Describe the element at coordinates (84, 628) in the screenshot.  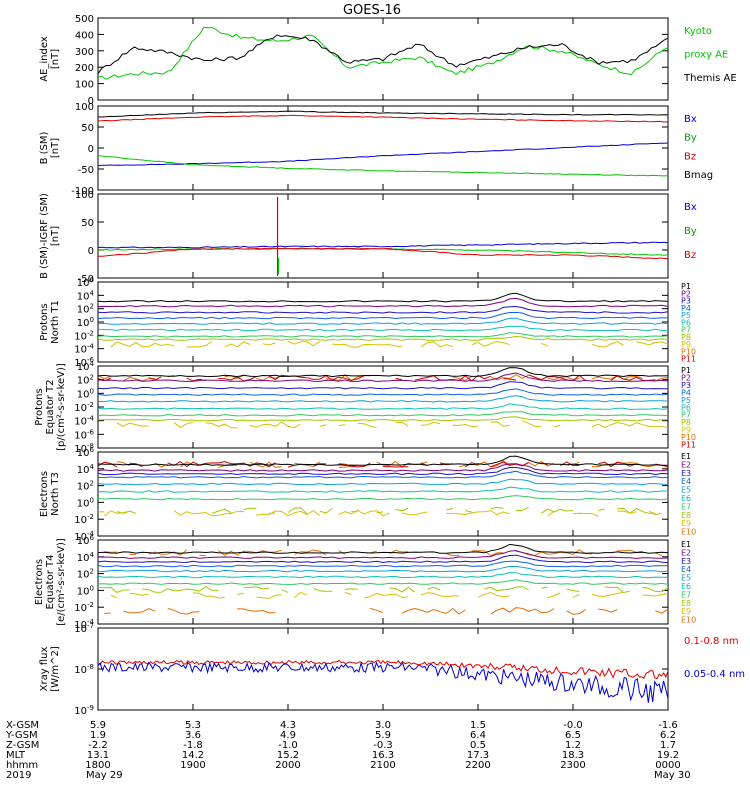
I see `ytick-label: 10⁻⁷` at that location.